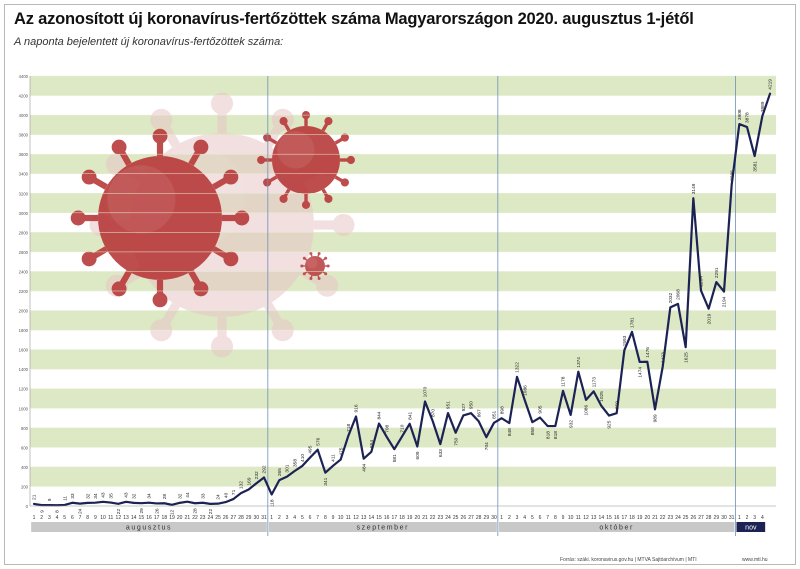 Image resolution: width=800 pixels, height=569 pixels. What do you see at coordinates (464, 407) in the screenshot?
I see `data-label: 927` at bounding box center [464, 407].